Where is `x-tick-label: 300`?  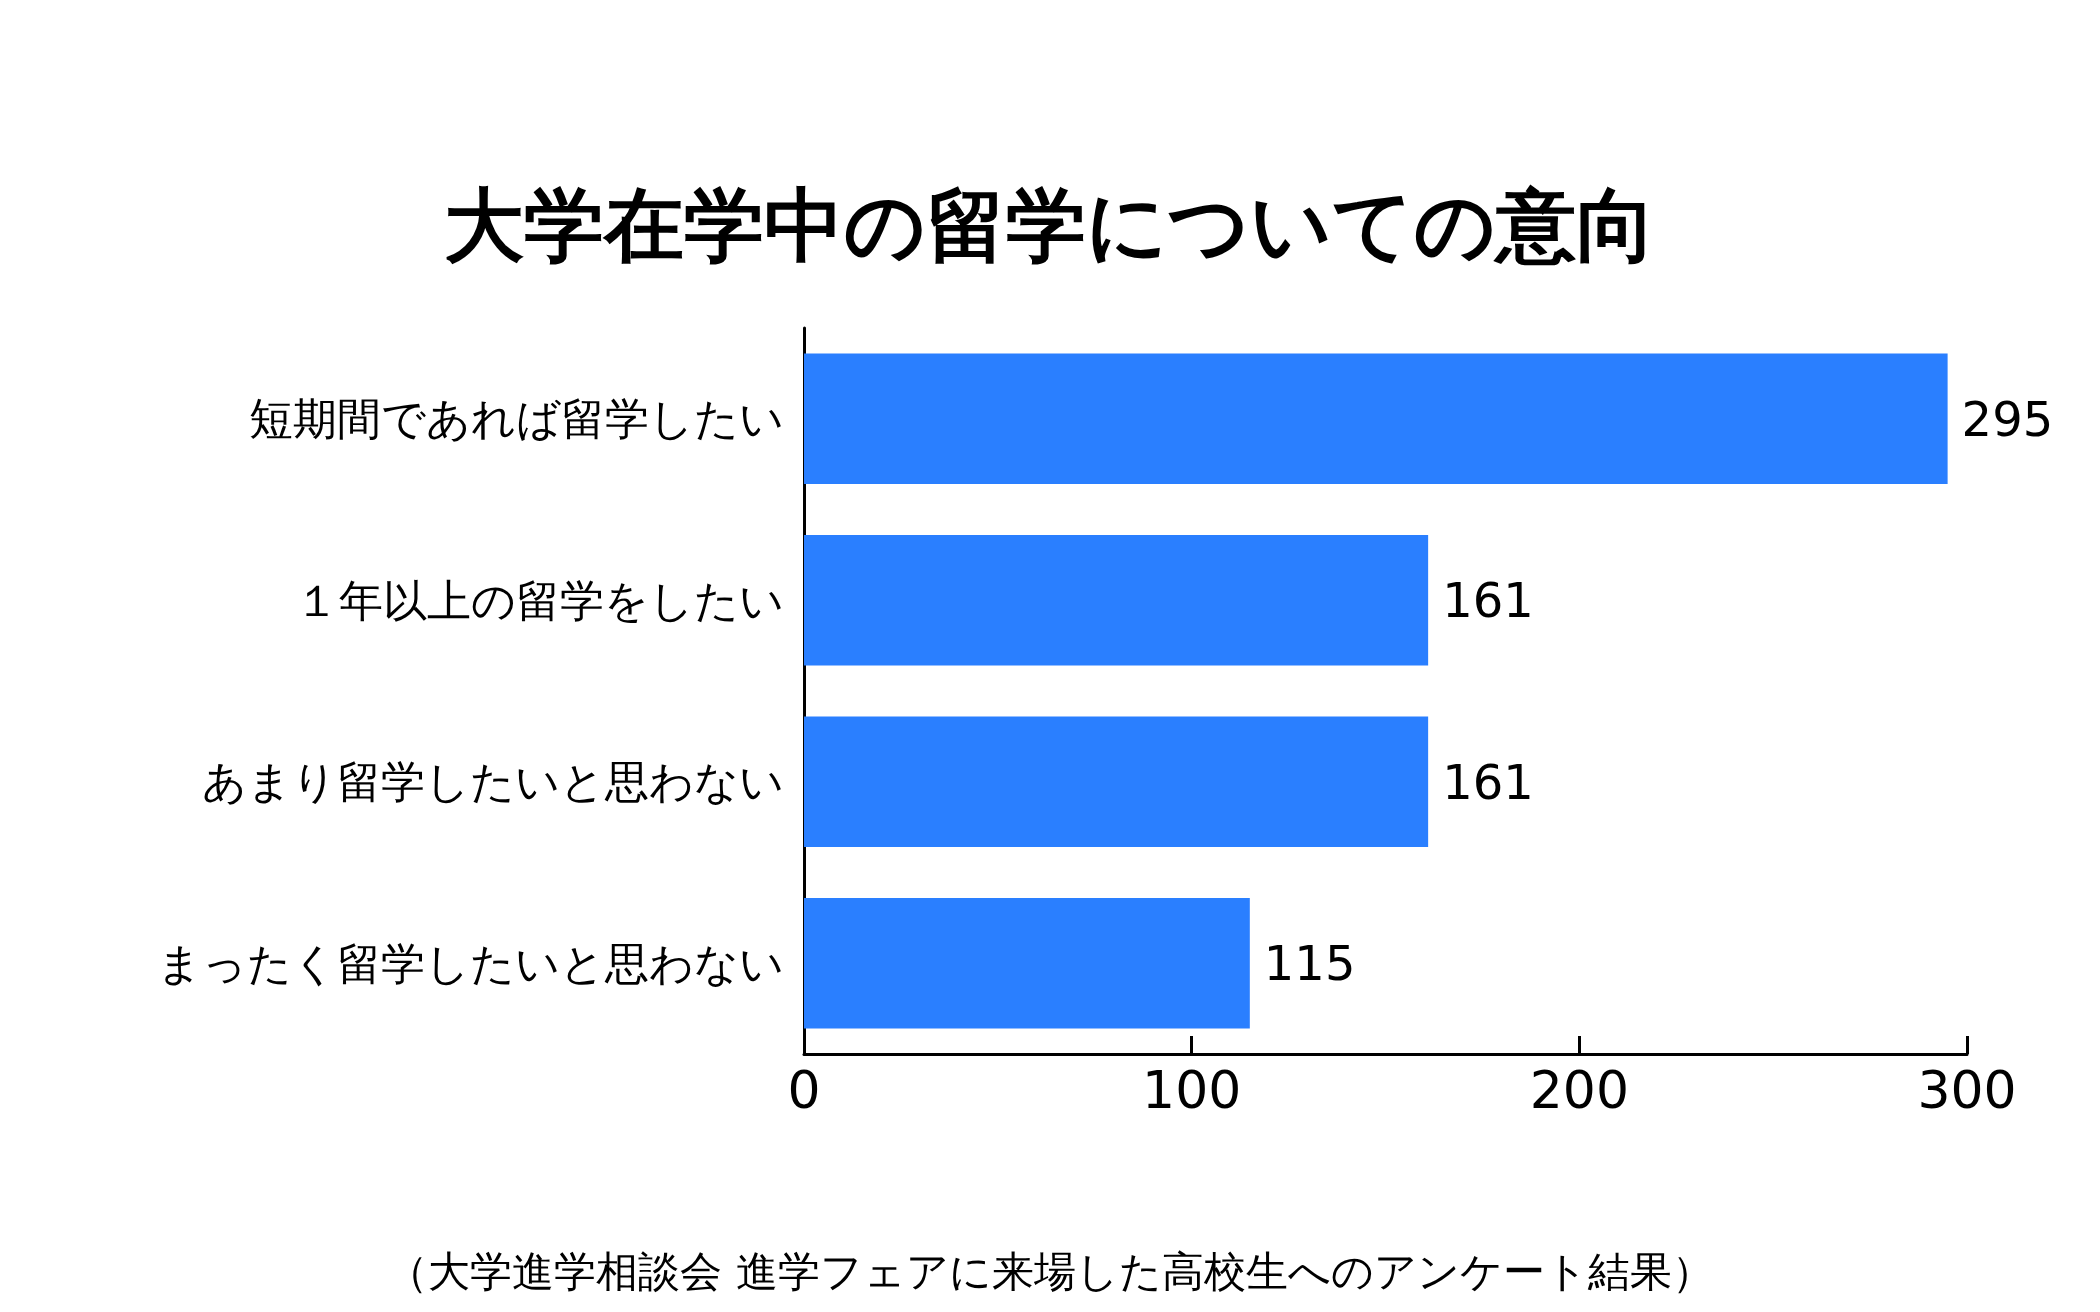
x-tick-label: 300 is located at coordinates (1967, 1090).